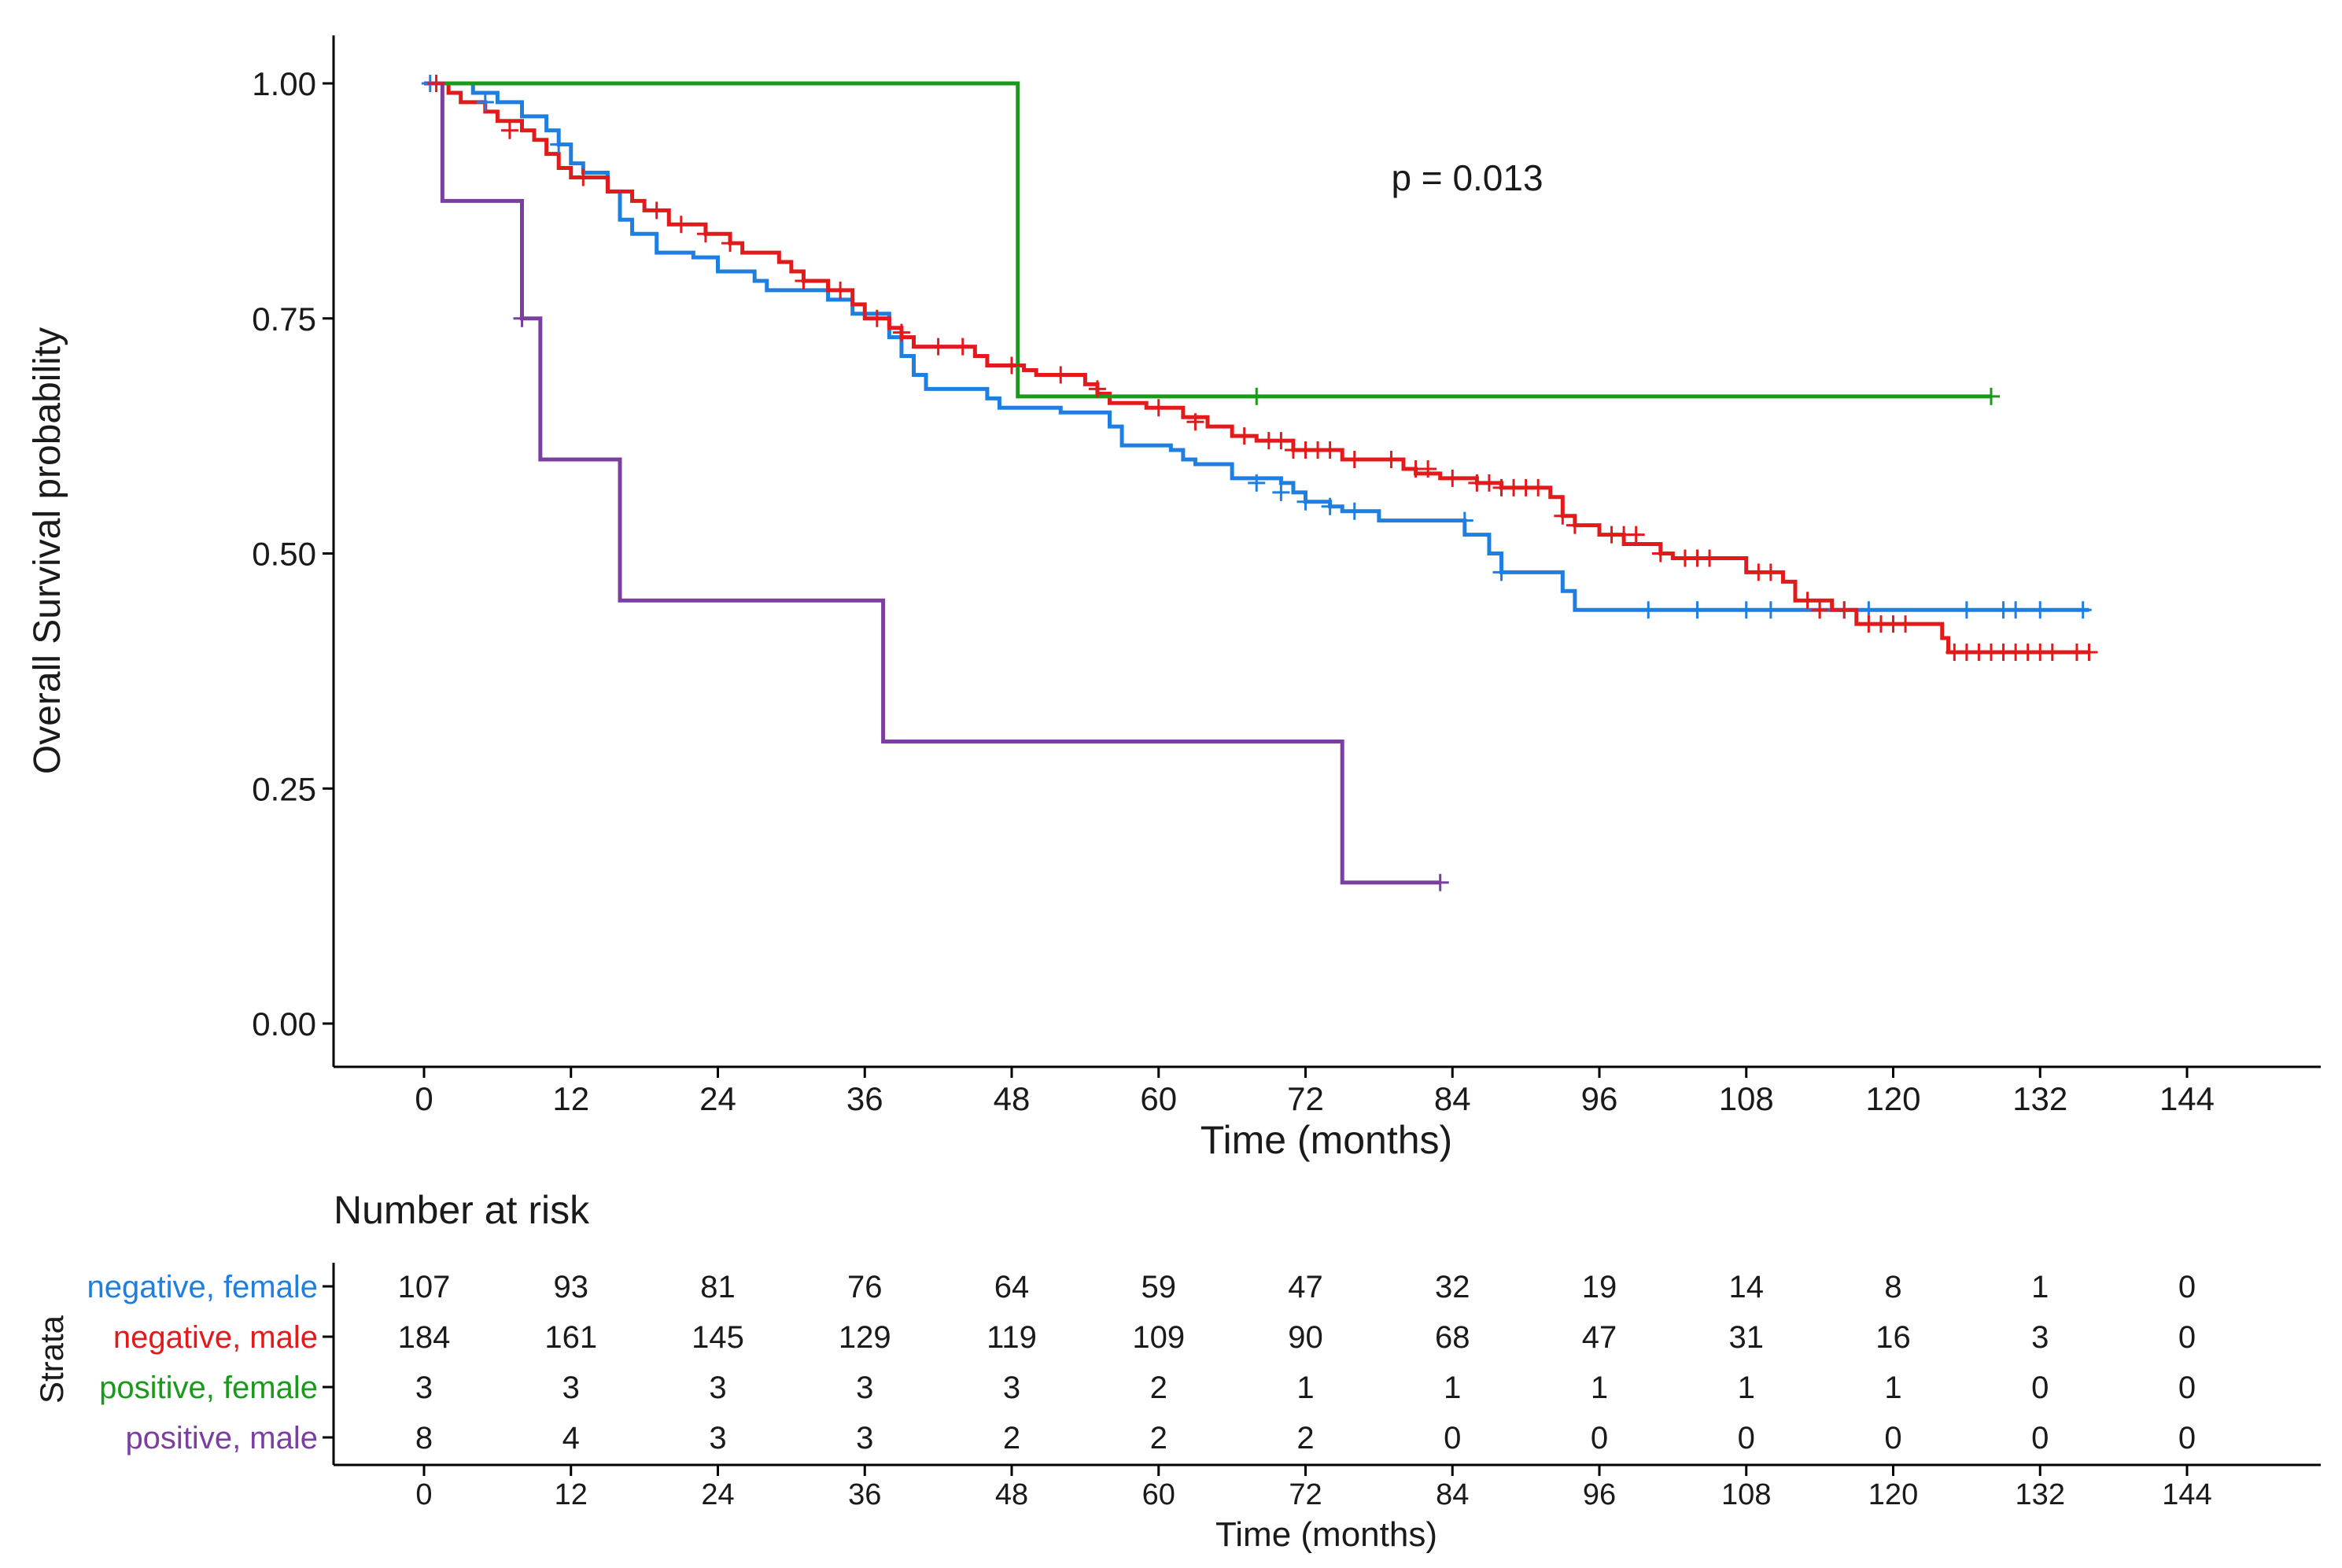 The height and width of the screenshot is (1568, 2342). I want to click on risk-row-label-negative-female: negative, female, so click(202, 1287).